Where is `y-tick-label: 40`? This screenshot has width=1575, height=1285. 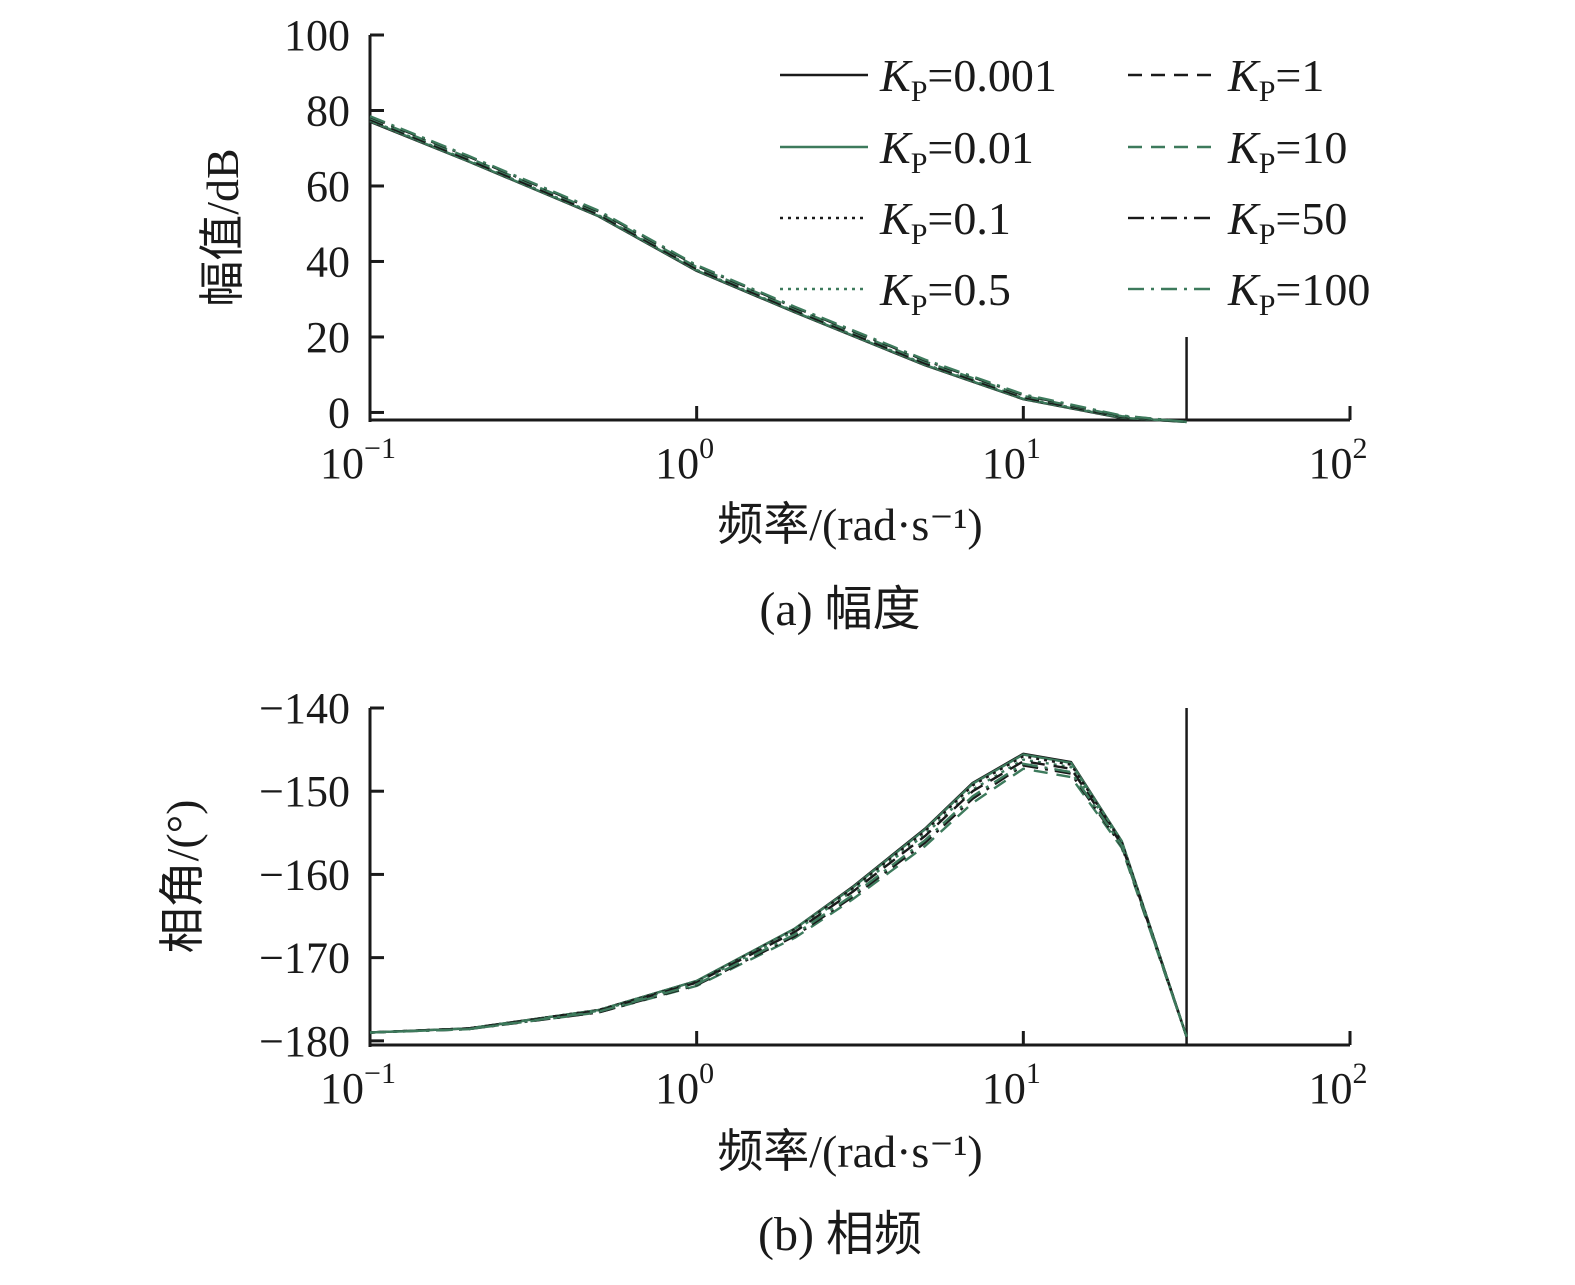 y-tick-label: 40 is located at coordinates (328, 261).